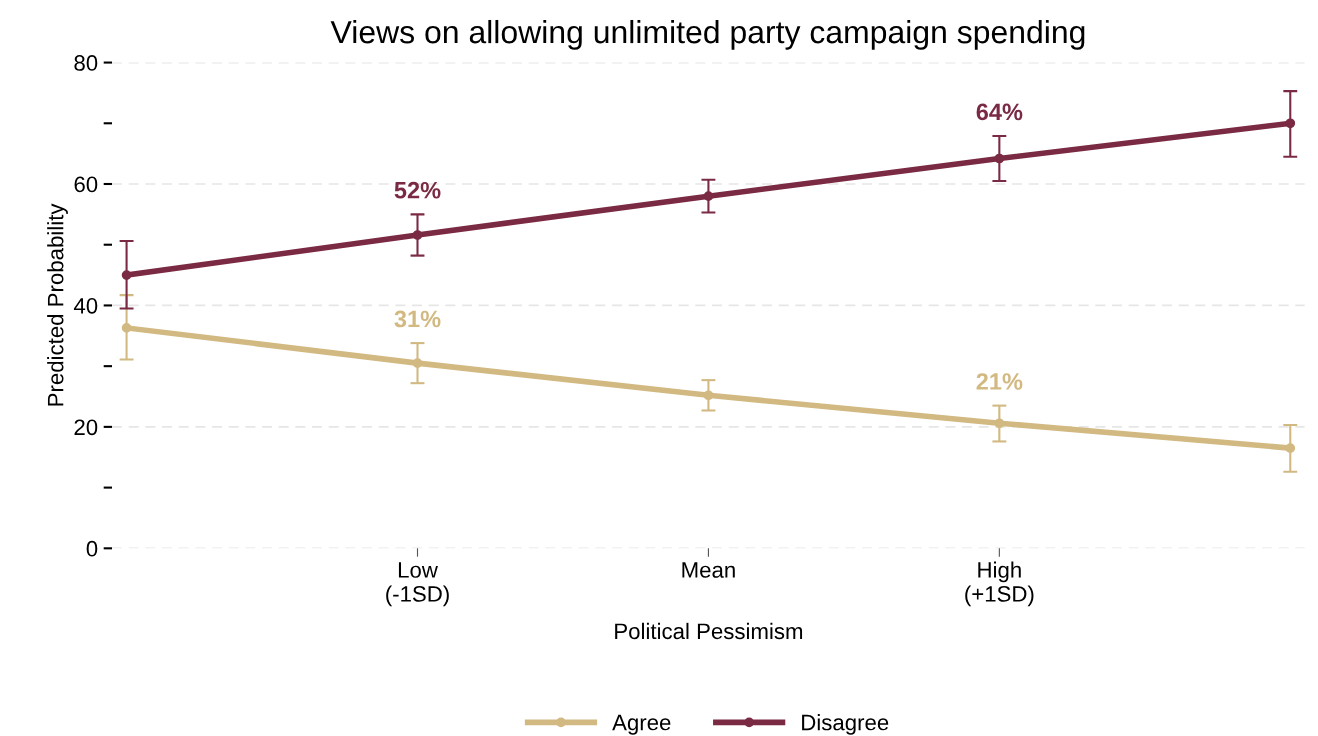 The width and height of the screenshot is (1318, 736). Describe the element at coordinates (417, 190) in the screenshot. I see `data-label: 52%` at that location.